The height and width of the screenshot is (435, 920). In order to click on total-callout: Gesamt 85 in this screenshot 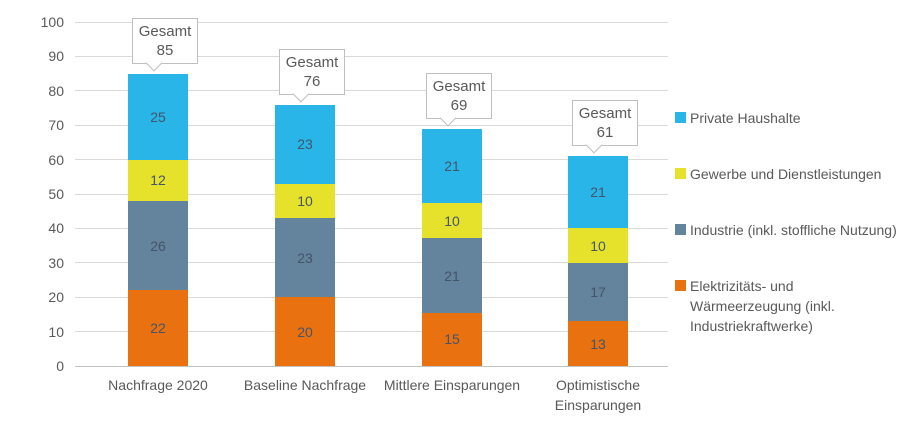, I will do `click(165, 44)`.